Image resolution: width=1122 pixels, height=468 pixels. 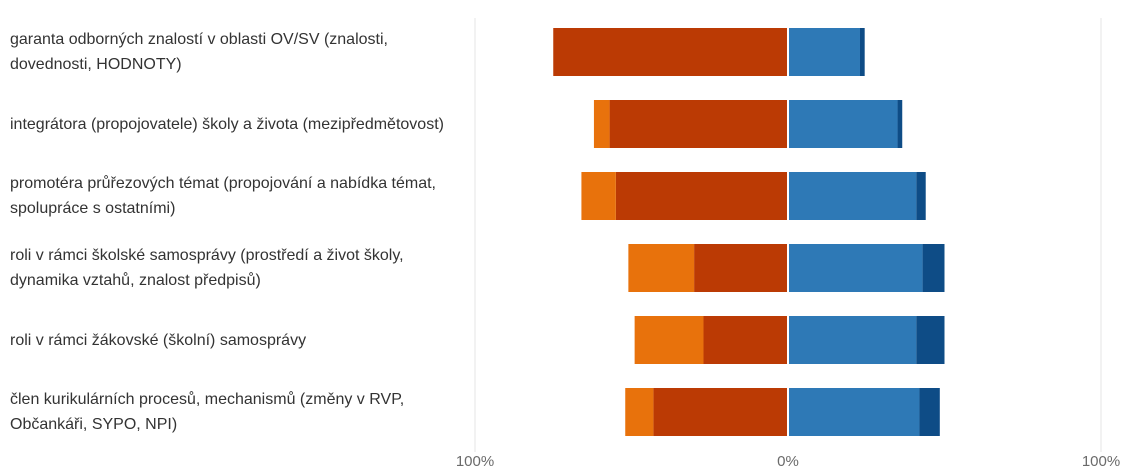 What do you see at coordinates (854, 412) in the screenshot?
I see `bar-row5-series2` at bounding box center [854, 412].